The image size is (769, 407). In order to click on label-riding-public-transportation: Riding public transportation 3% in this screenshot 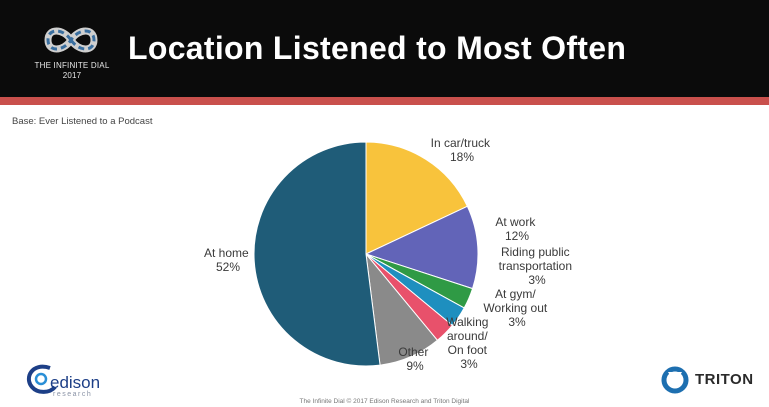, I will do `click(537, 266)`.